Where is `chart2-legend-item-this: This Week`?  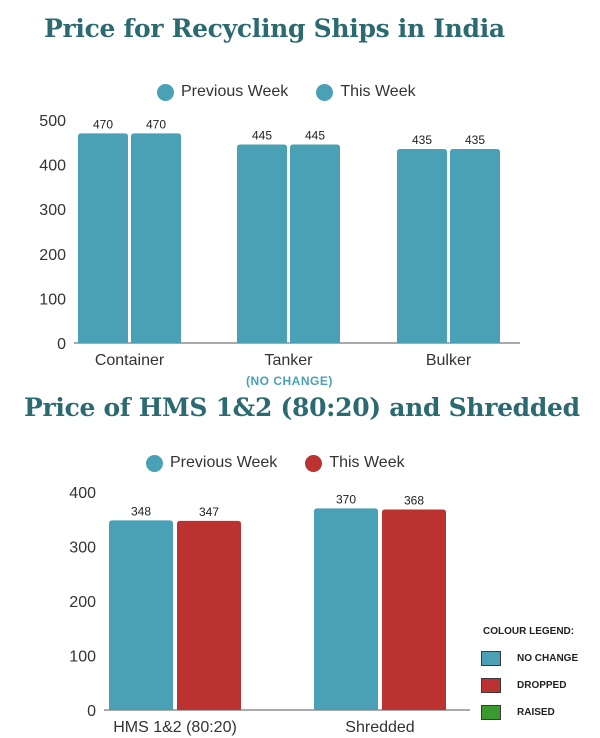 chart2-legend-item-this: This Week is located at coordinates (355, 463).